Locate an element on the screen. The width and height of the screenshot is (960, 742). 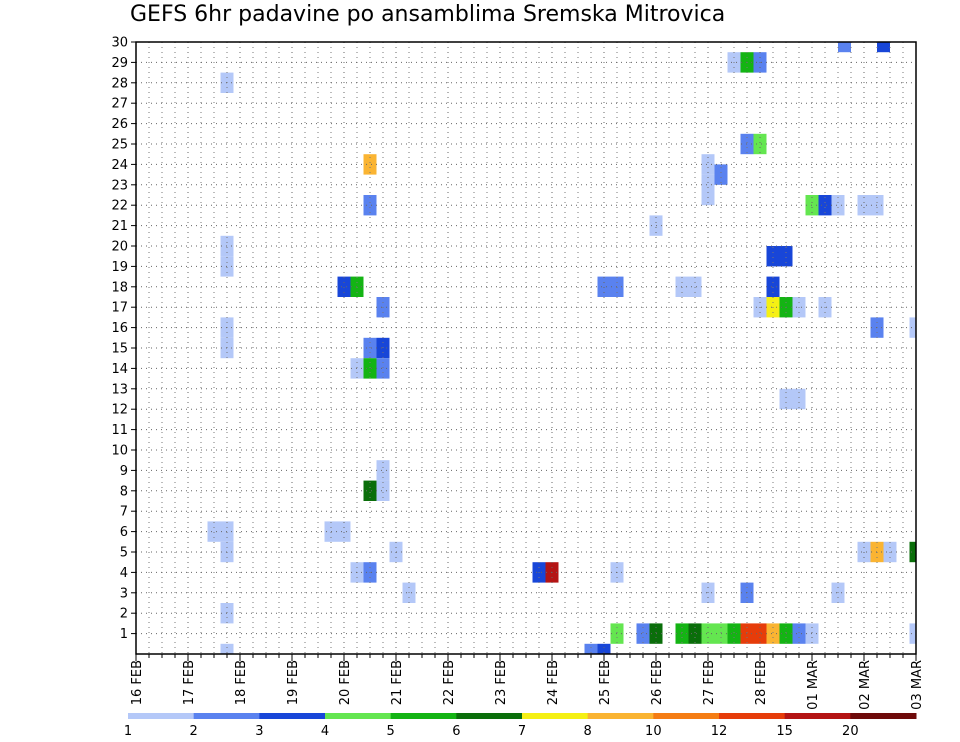
colorbar-layer: 1 2 3 4 5 6 7 8 10 12 15 20 is located at coordinates (520, 726).